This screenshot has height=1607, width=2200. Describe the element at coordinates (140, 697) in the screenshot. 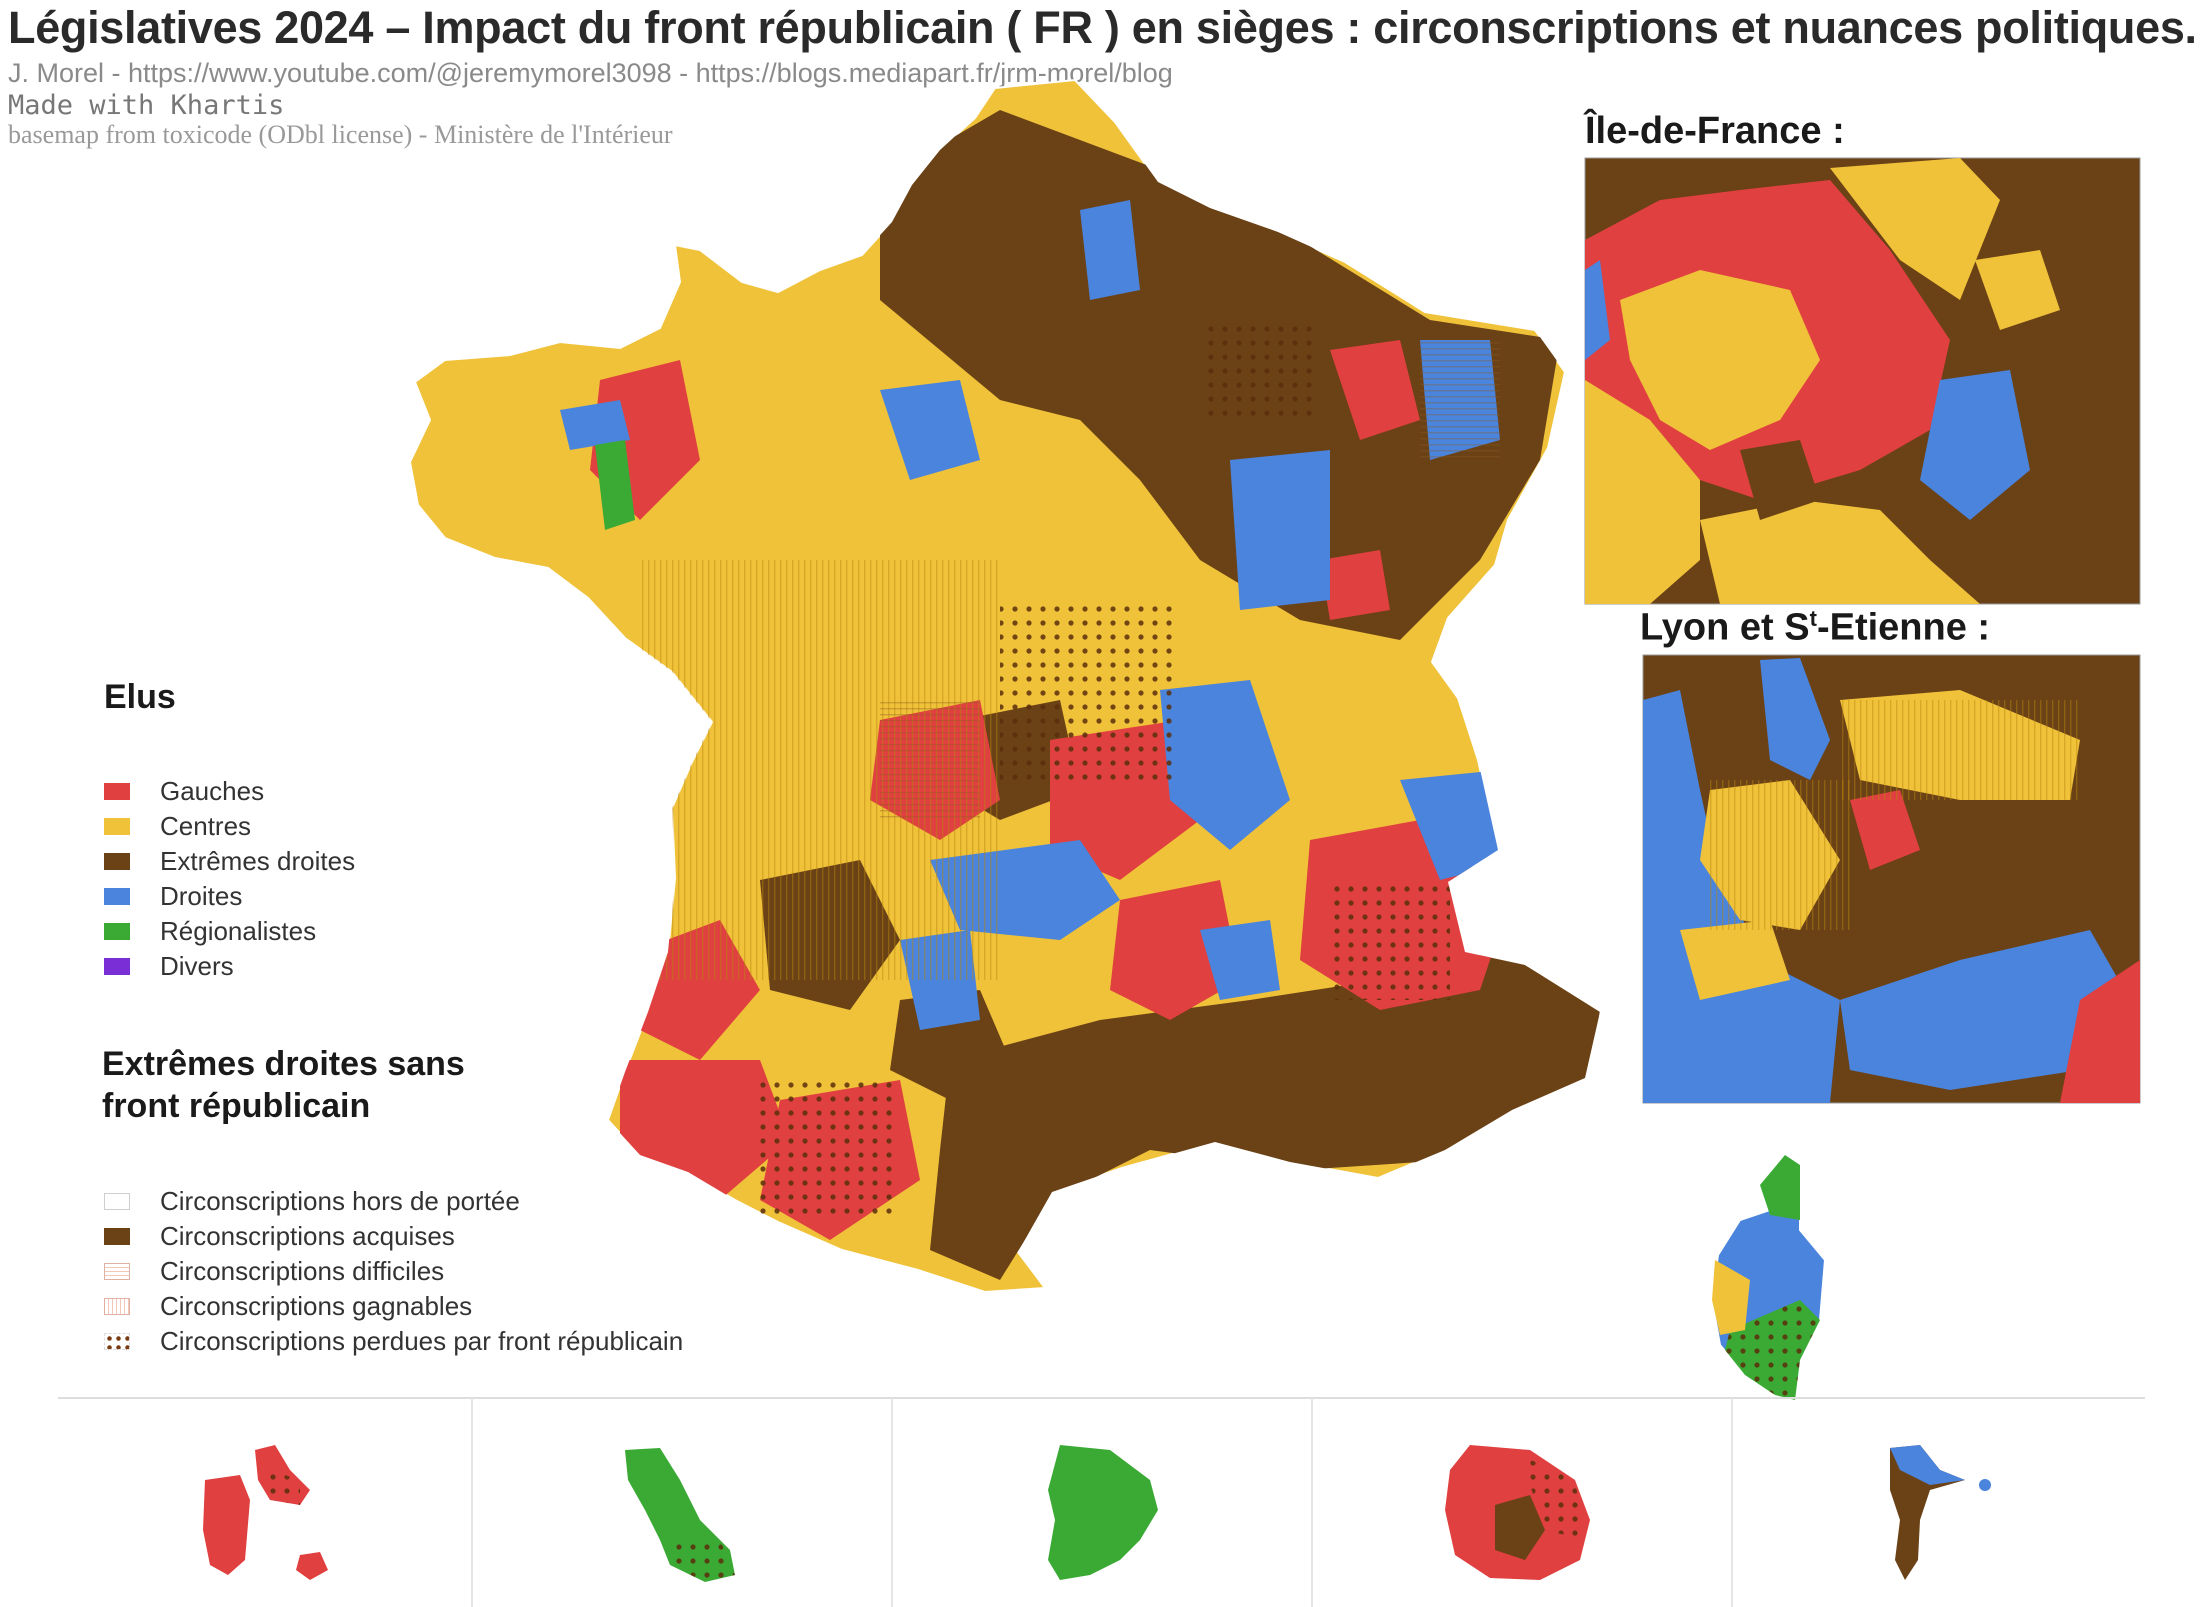

I see `legend-elus-title: Elus` at that location.